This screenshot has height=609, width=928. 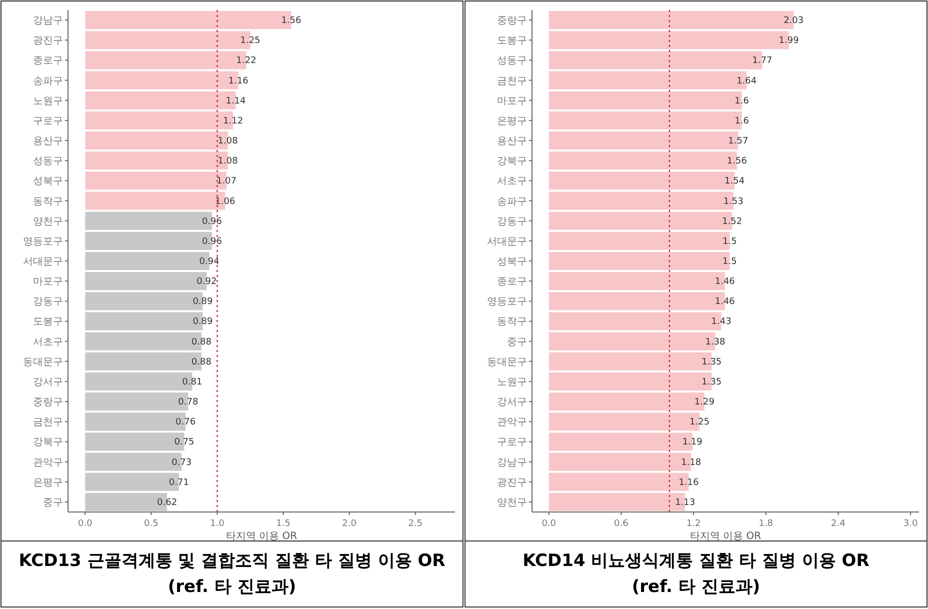 What do you see at coordinates (349, 524) in the screenshot?
I see `x-tick-label: 2.0` at bounding box center [349, 524].